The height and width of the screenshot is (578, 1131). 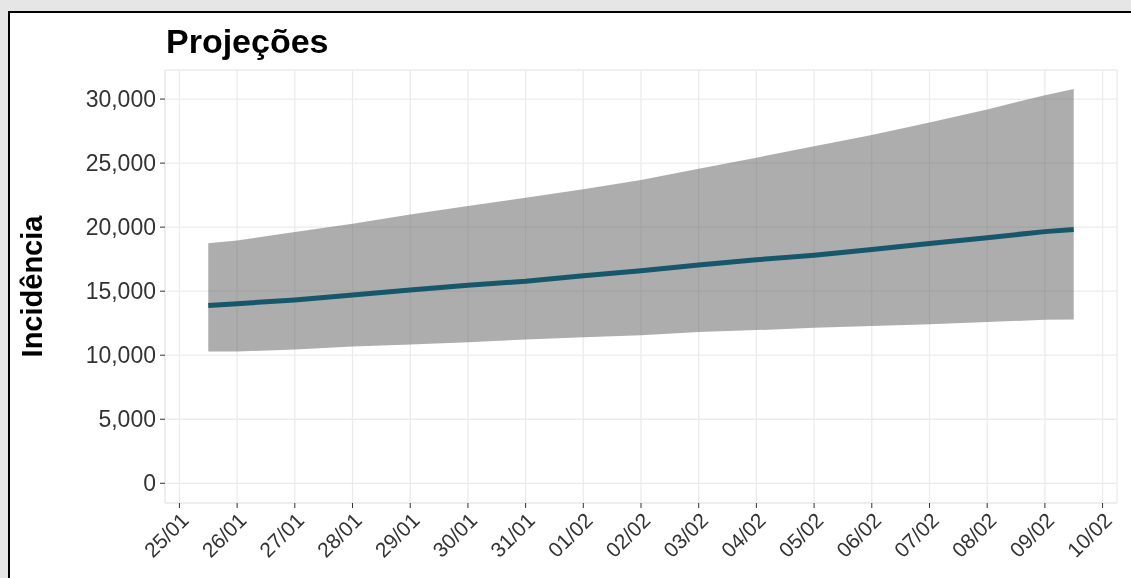 What do you see at coordinates (120, 163) in the screenshot?
I see `y-tick-label: 25,000` at bounding box center [120, 163].